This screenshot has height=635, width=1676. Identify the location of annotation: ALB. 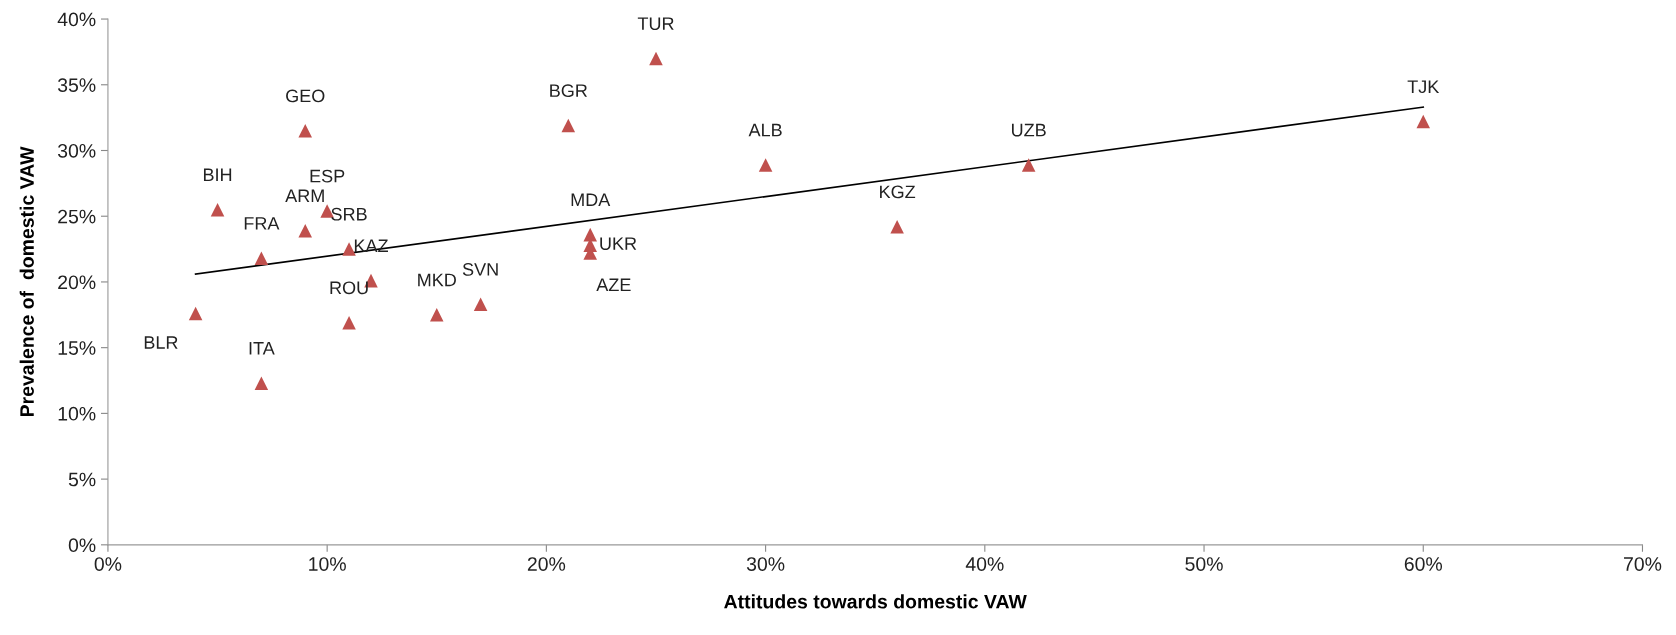
(765, 130).